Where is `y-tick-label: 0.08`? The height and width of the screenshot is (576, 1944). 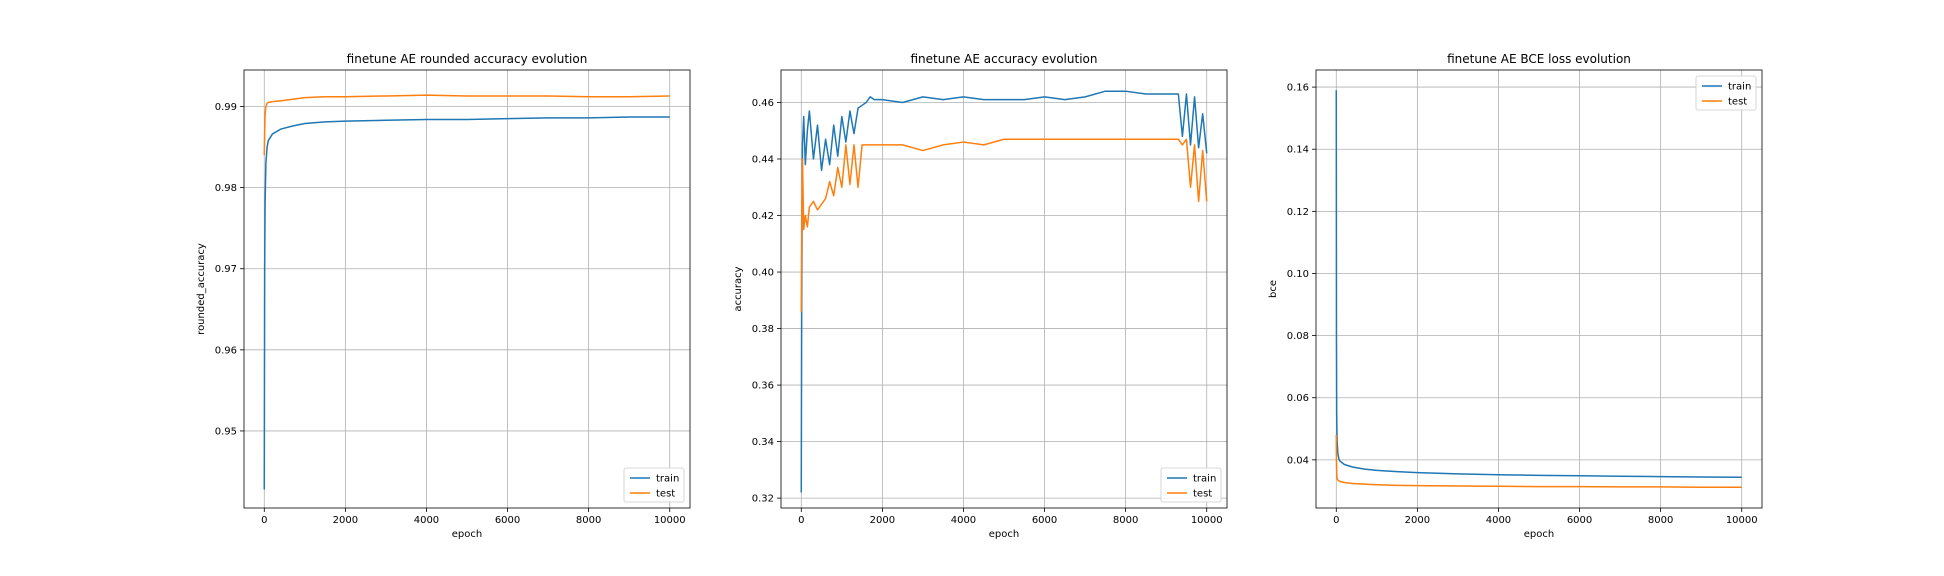 y-tick-label: 0.08 is located at coordinates (1298, 336).